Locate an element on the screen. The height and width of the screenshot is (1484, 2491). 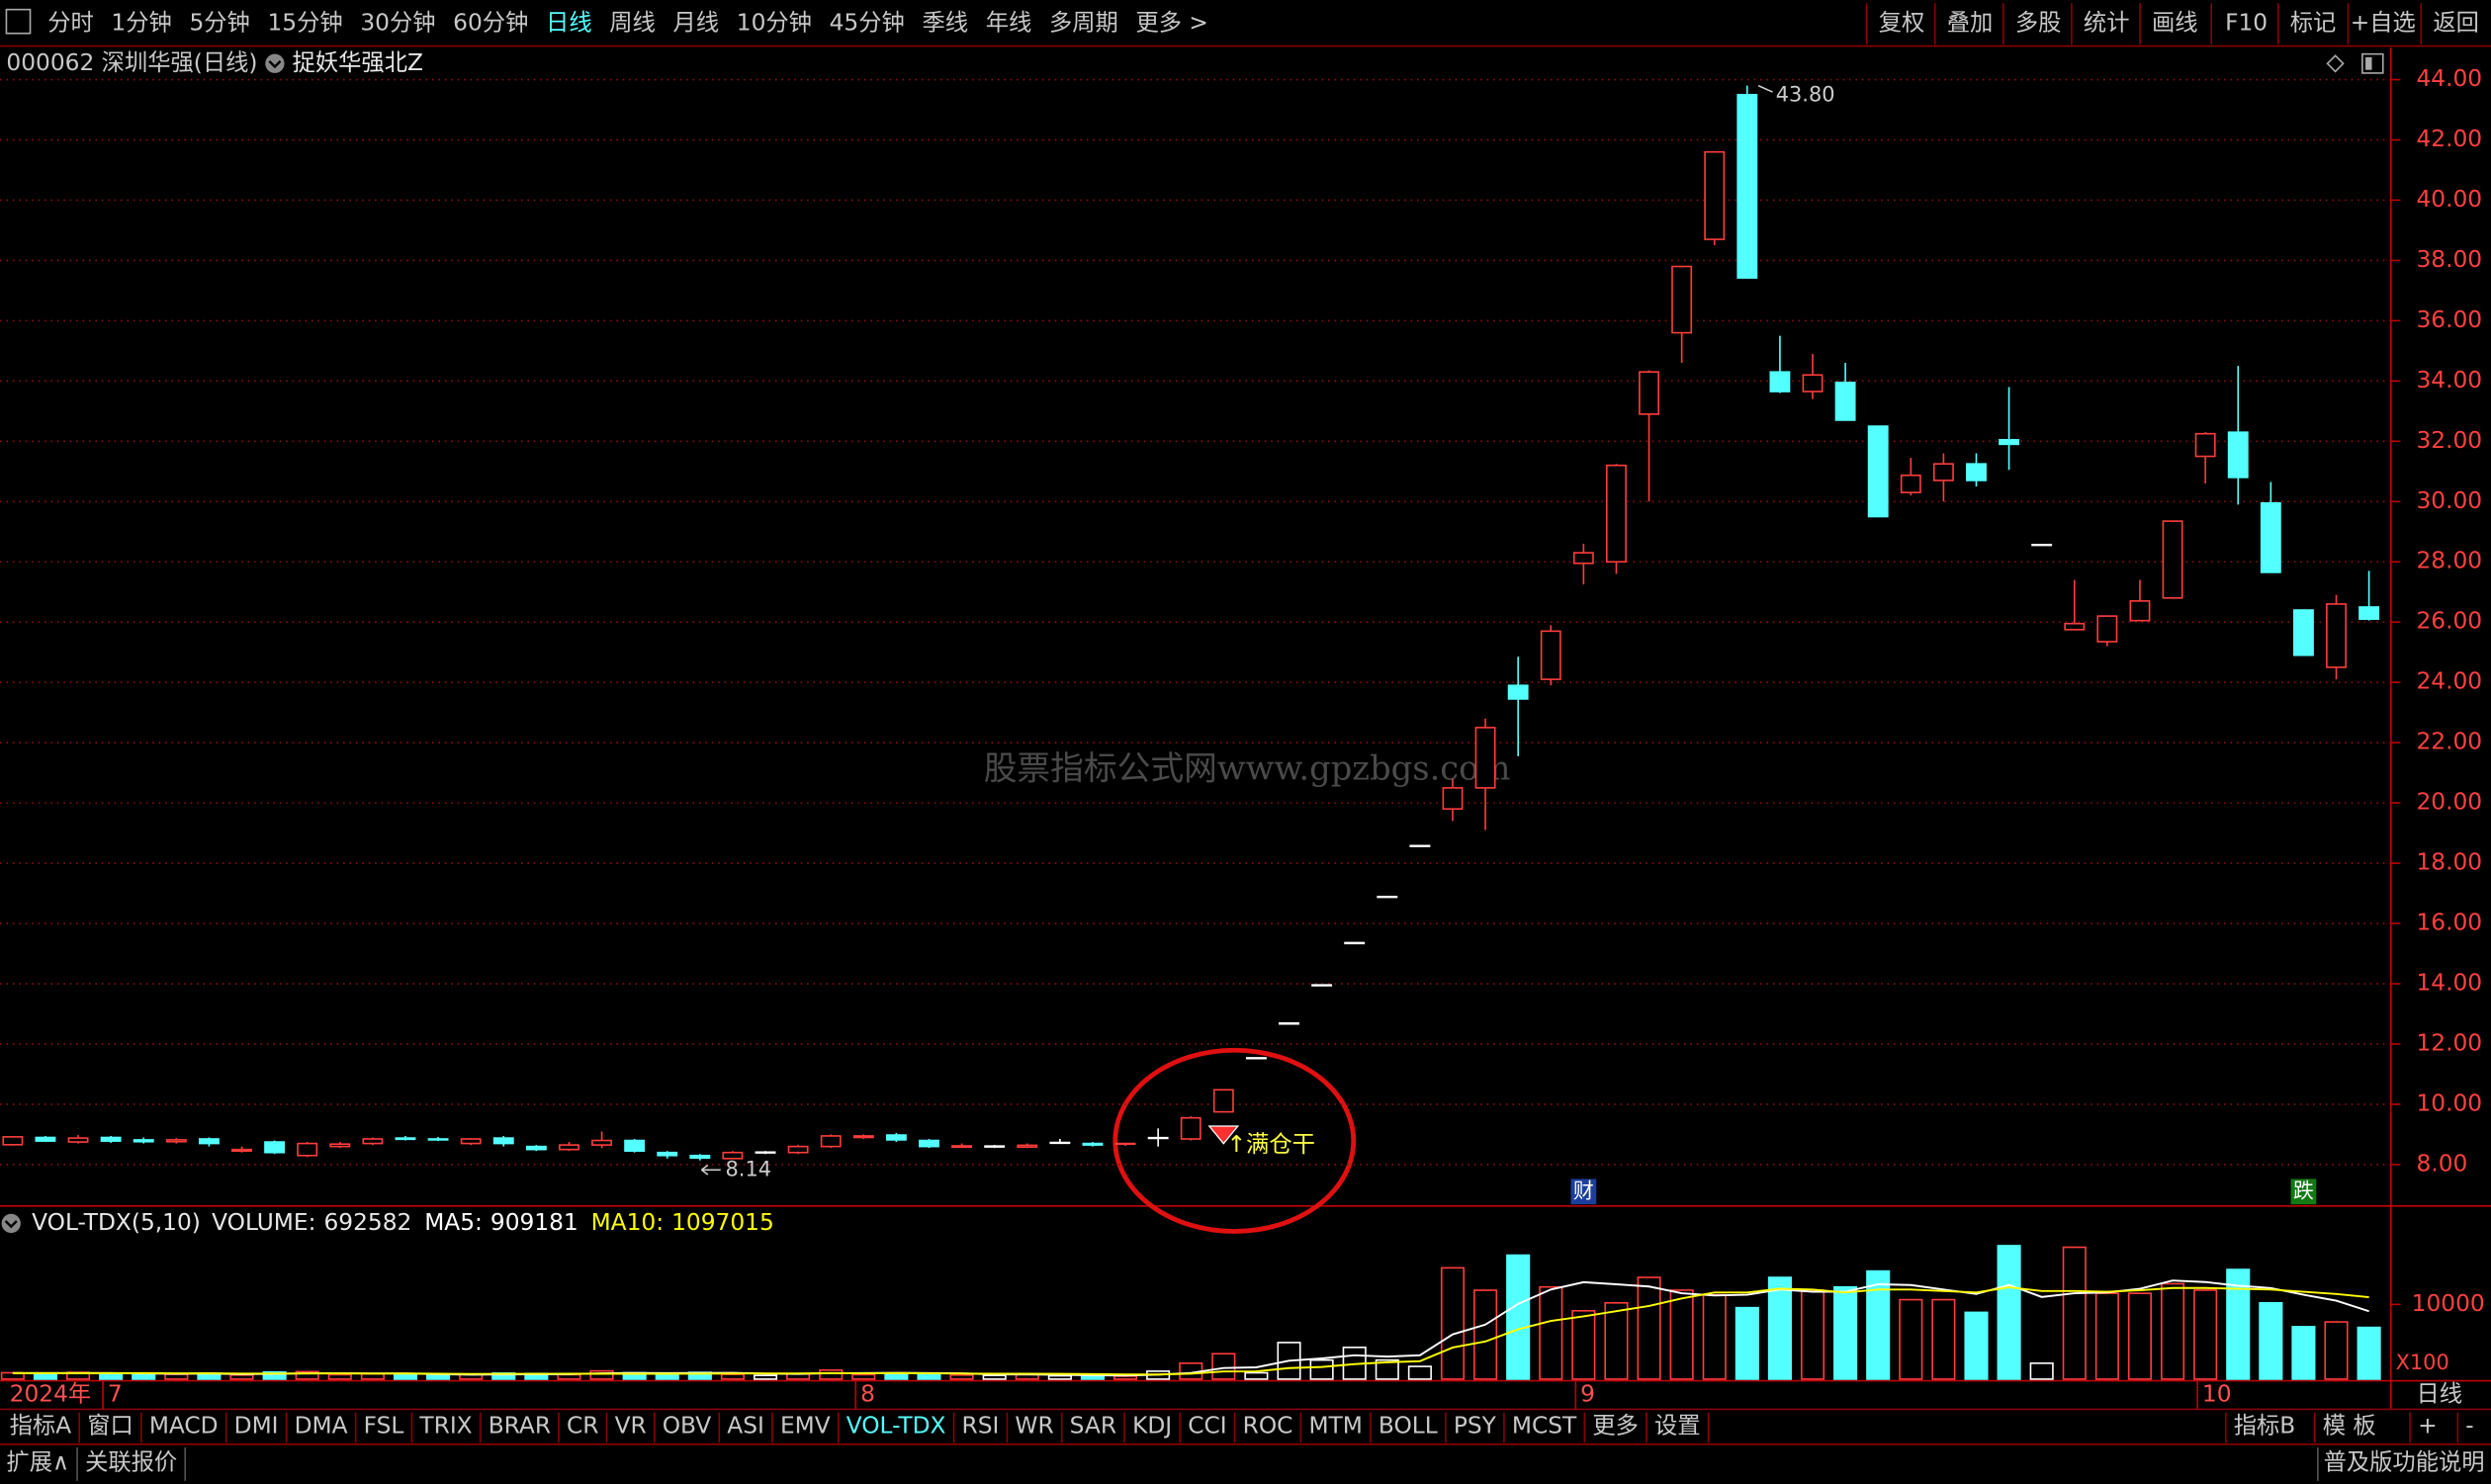
indicator-tab: - is located at coordinates (2469, 1426).